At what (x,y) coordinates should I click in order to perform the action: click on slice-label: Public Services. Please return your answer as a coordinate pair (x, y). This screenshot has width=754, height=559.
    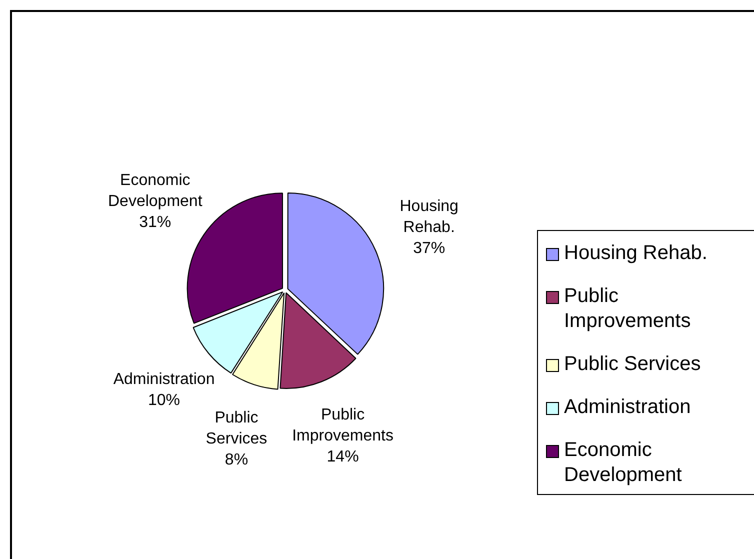
    Looking at the image, I should click on (237, 429).